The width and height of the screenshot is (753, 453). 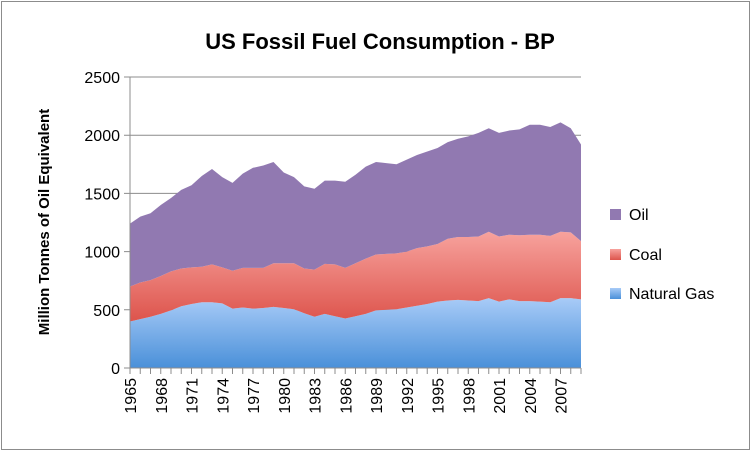 What do you see at coordinates (316, 396) in the screenshot?
I see `x-tick-label: 1983` at bounding box center [316, 396].